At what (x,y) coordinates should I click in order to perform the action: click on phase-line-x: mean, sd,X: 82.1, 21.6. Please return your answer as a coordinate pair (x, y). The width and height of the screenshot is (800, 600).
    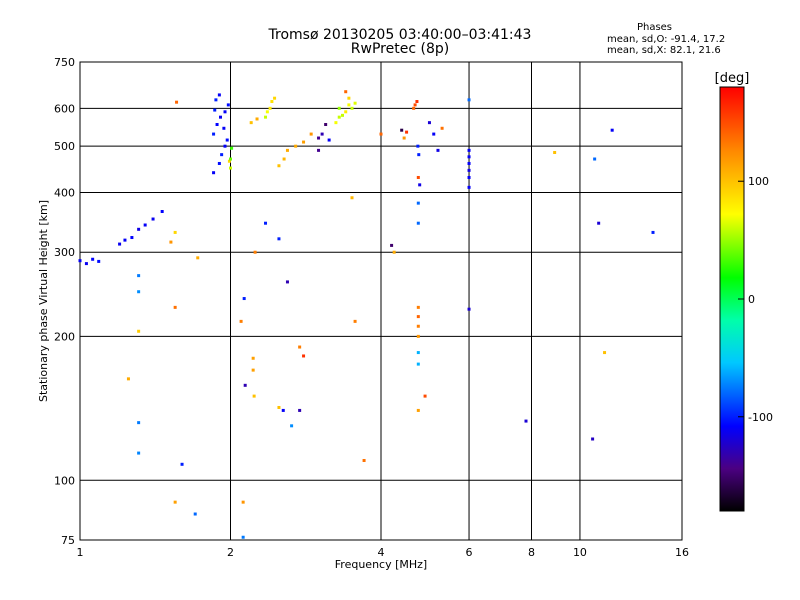
    Looking at the image, I should click on (664, 50).